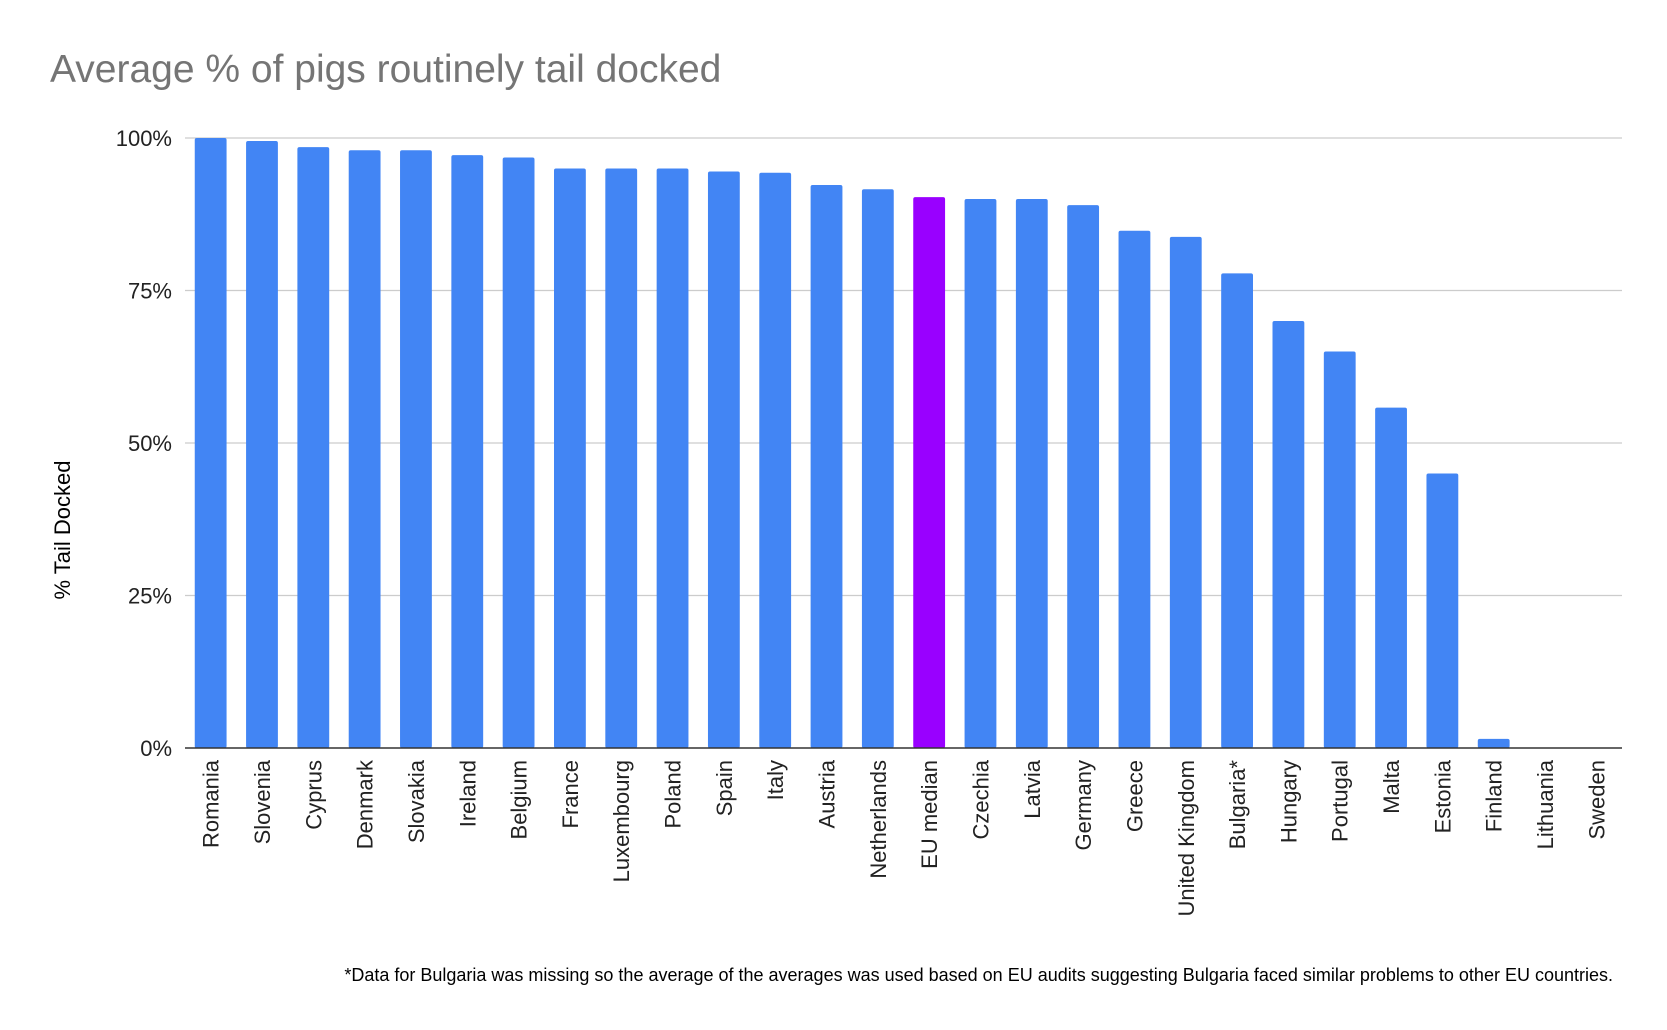 The height and width of the screenshot is (1030, 1667). Describe the element at coordinates (364, 449) in the screenshot. I see `bar-denmark` at that location.